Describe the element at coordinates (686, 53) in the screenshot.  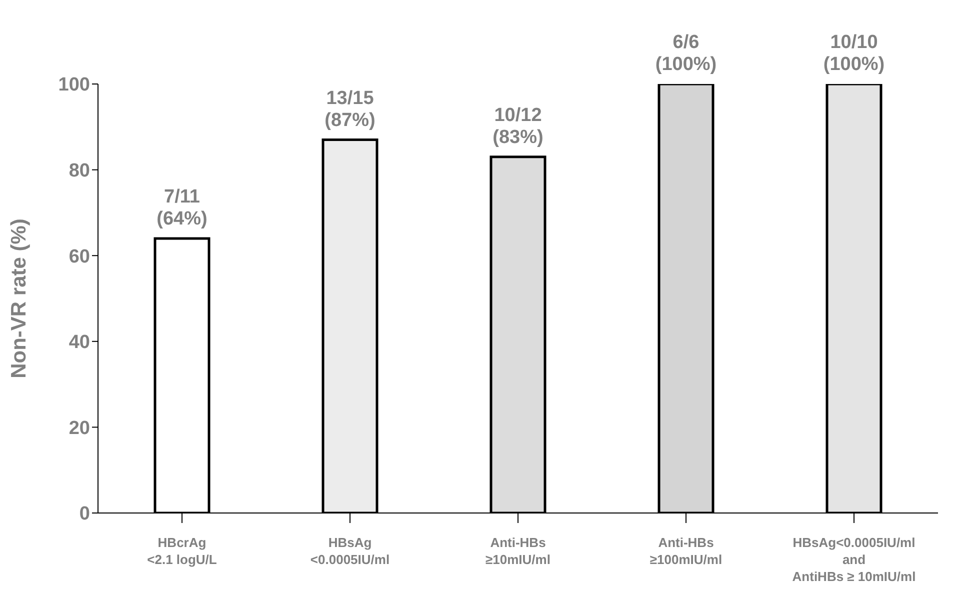
I see `data-label: 6/6 (100%)` at that location.